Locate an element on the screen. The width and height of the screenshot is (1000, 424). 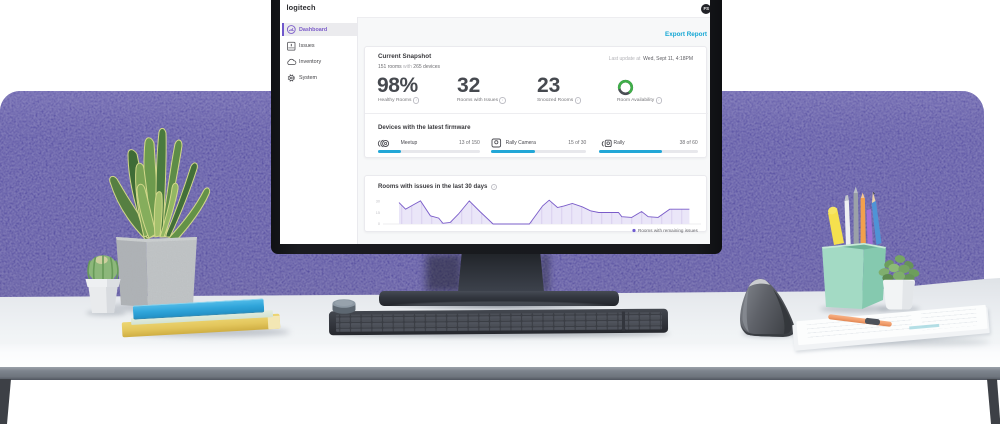
svg-text: 30 is located at coordinates (378, 202).